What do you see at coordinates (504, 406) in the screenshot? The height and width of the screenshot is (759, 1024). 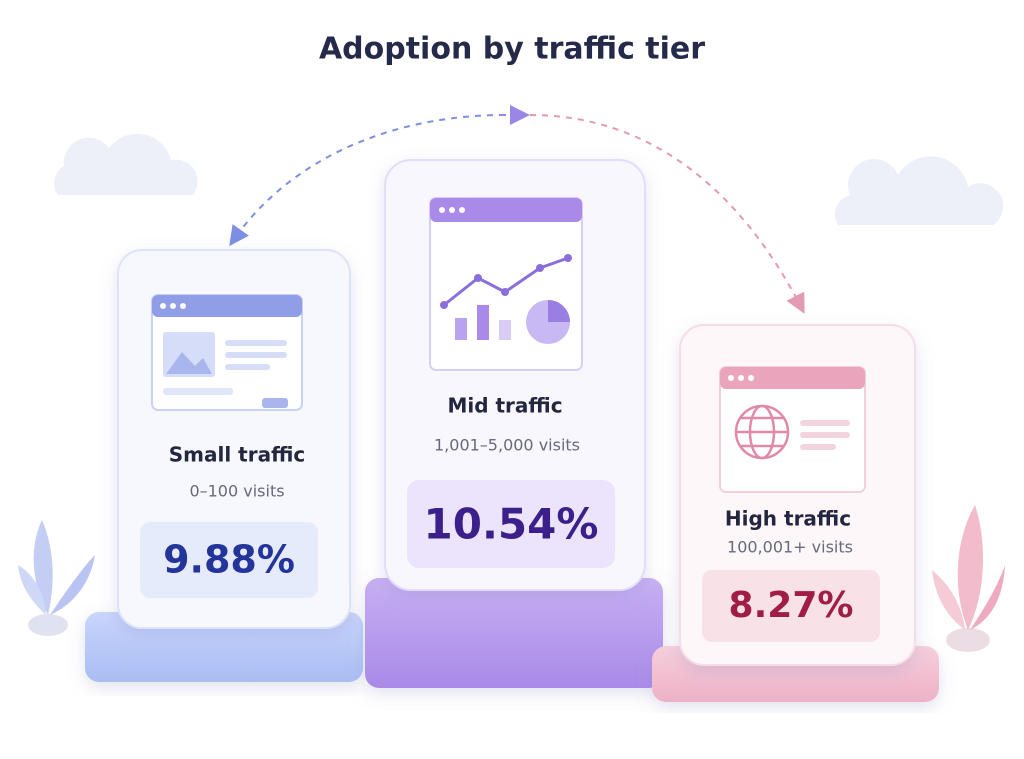 I see `tier-label: Mid traffic` at bounding box center [504, 406].